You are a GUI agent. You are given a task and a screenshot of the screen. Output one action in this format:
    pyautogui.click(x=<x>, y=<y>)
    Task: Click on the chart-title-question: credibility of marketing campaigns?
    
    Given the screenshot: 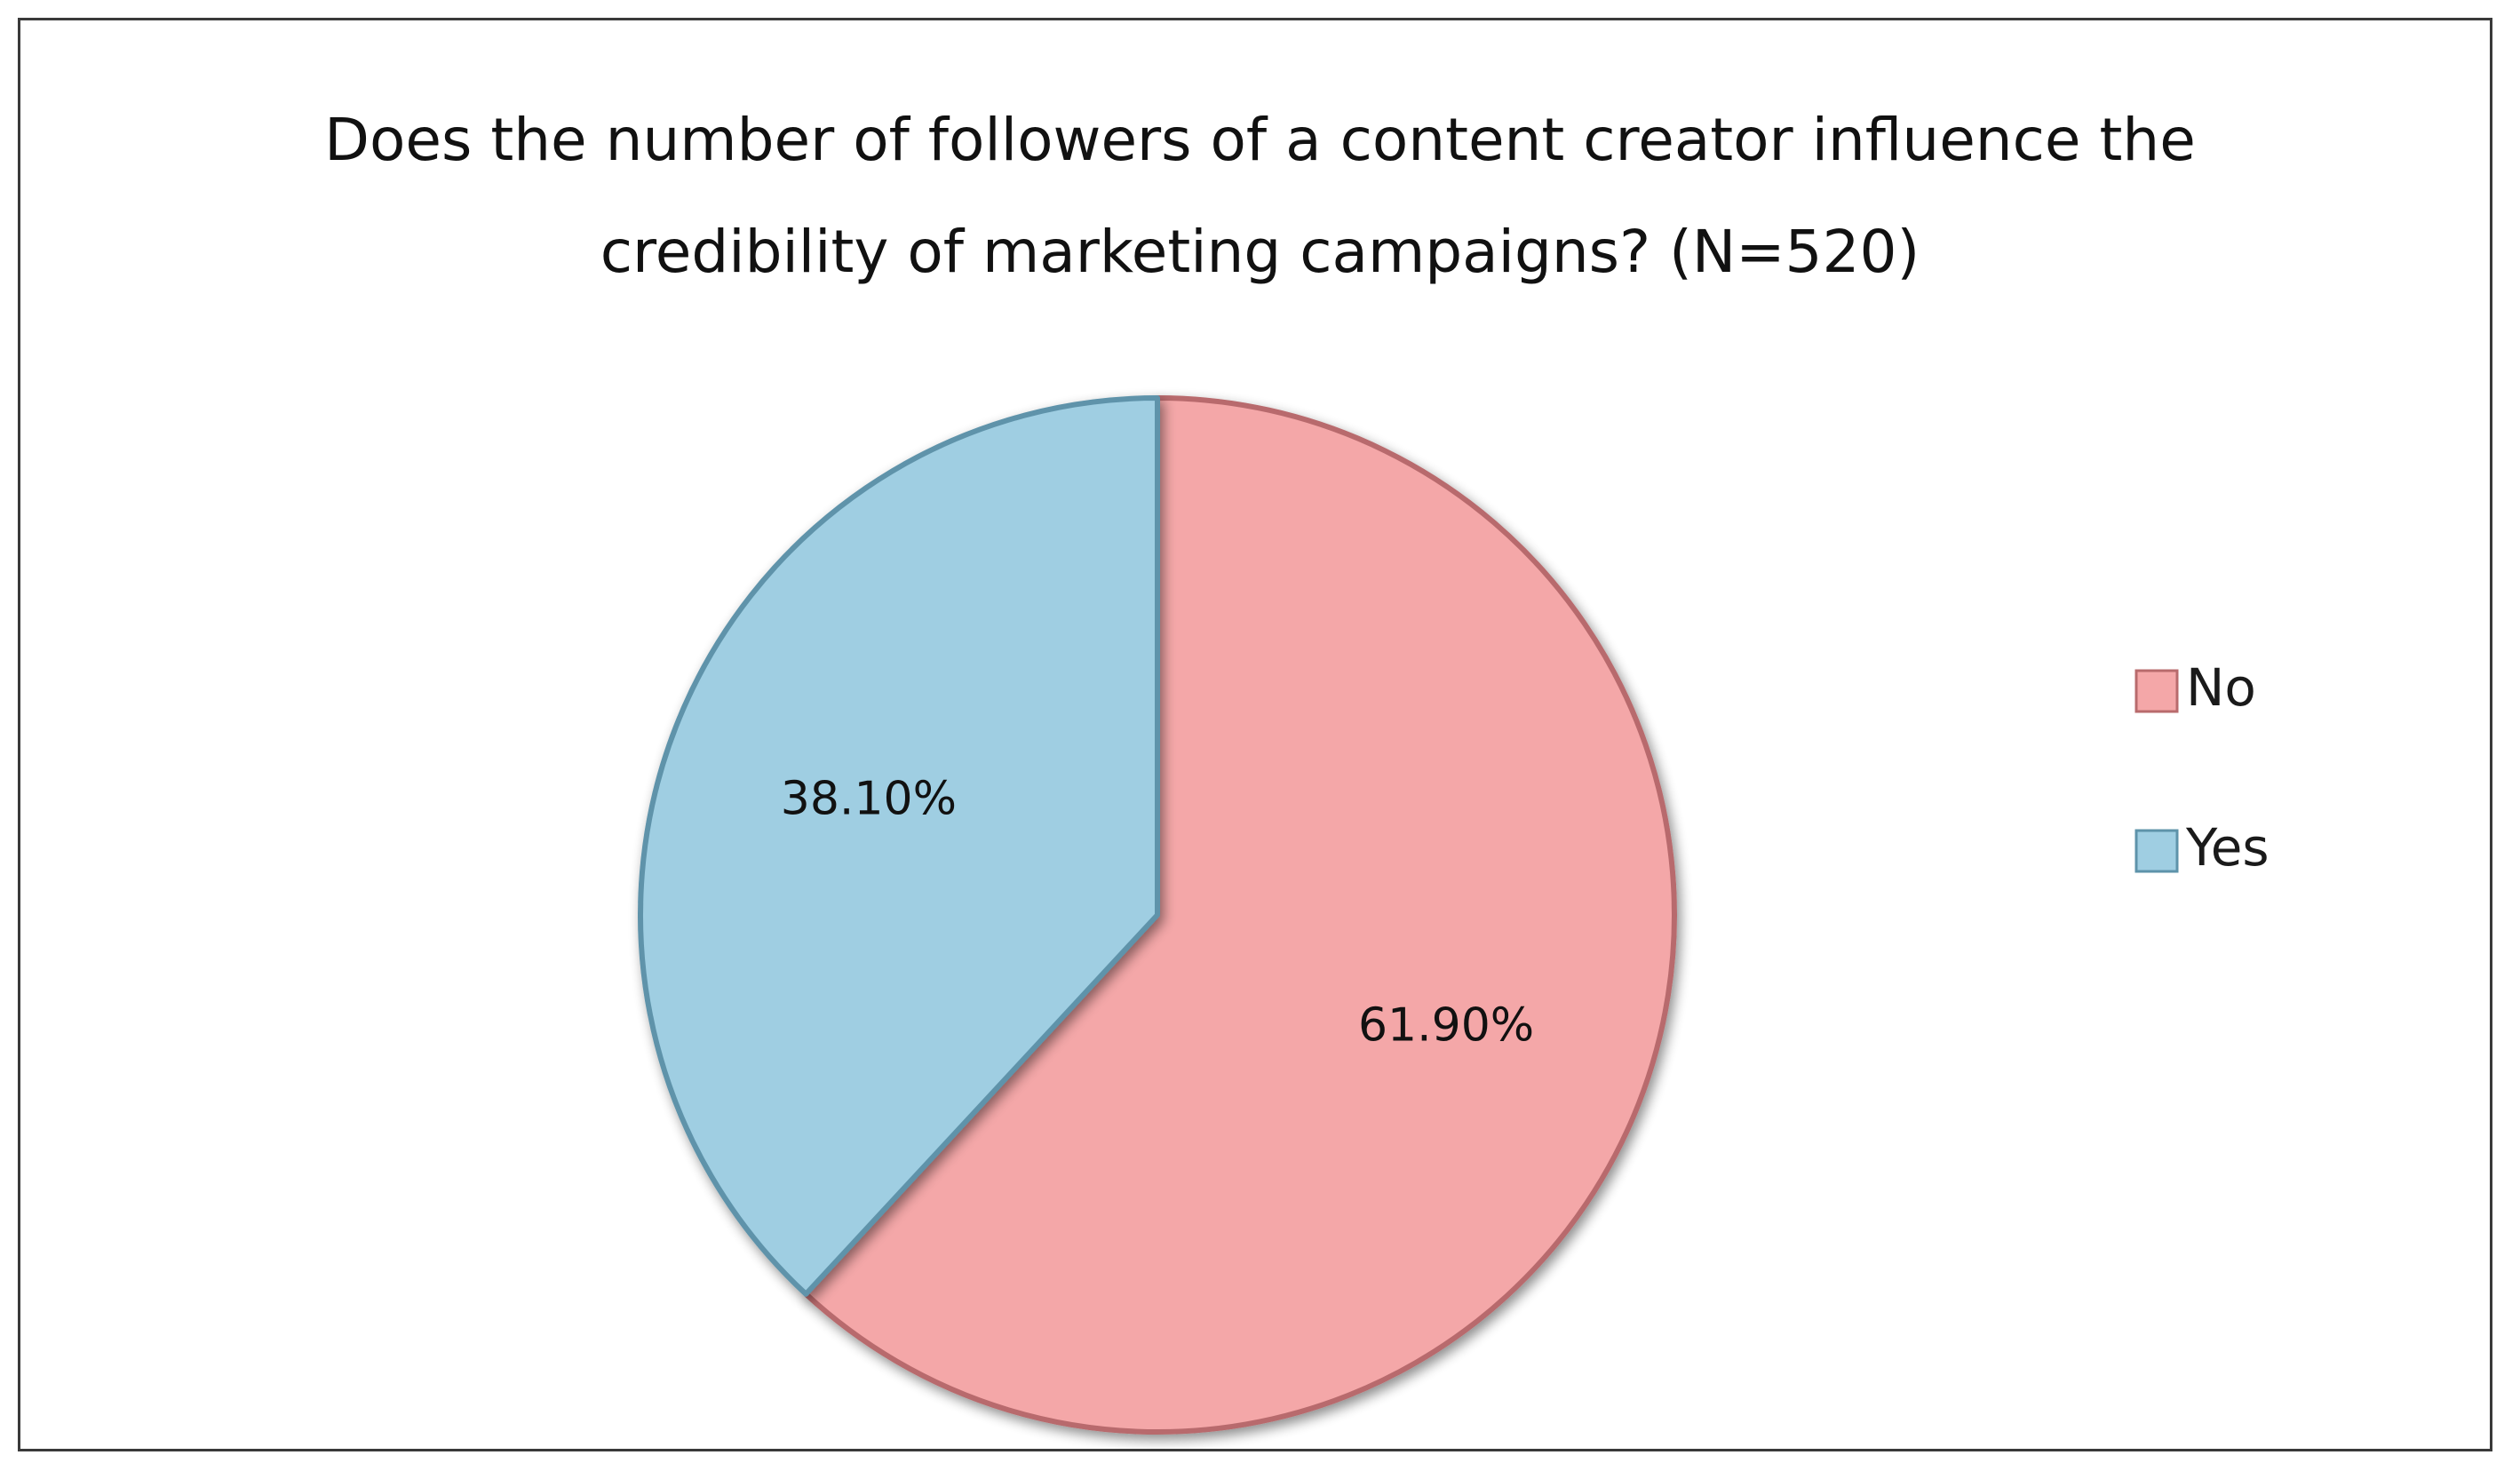 What is the action you would take?
    pyautogui.click(x=1125, y=252)
    